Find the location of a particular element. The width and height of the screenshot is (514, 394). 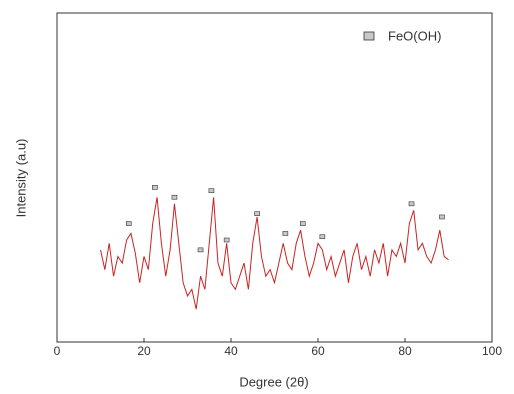

x-tick-label: 100 is located at coordinates (492, 351).